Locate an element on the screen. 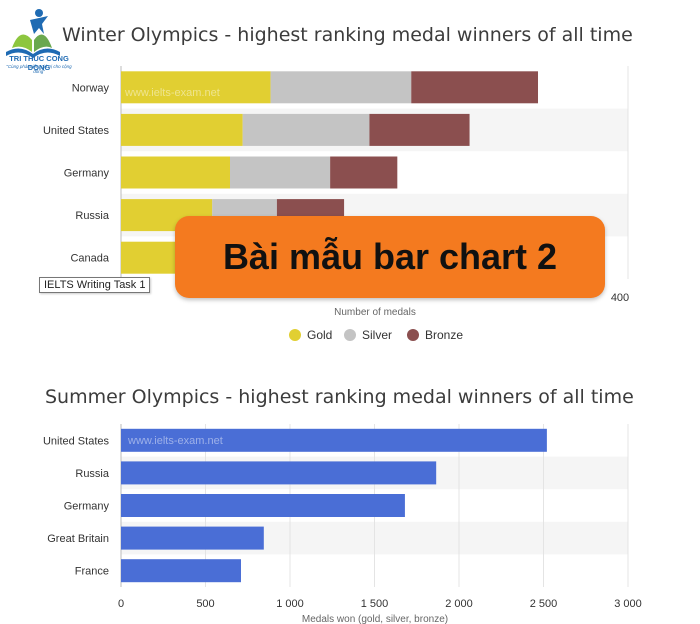 This screenshot has width=700, height=624. category-label: Norway is located at coordinates (91, 88).